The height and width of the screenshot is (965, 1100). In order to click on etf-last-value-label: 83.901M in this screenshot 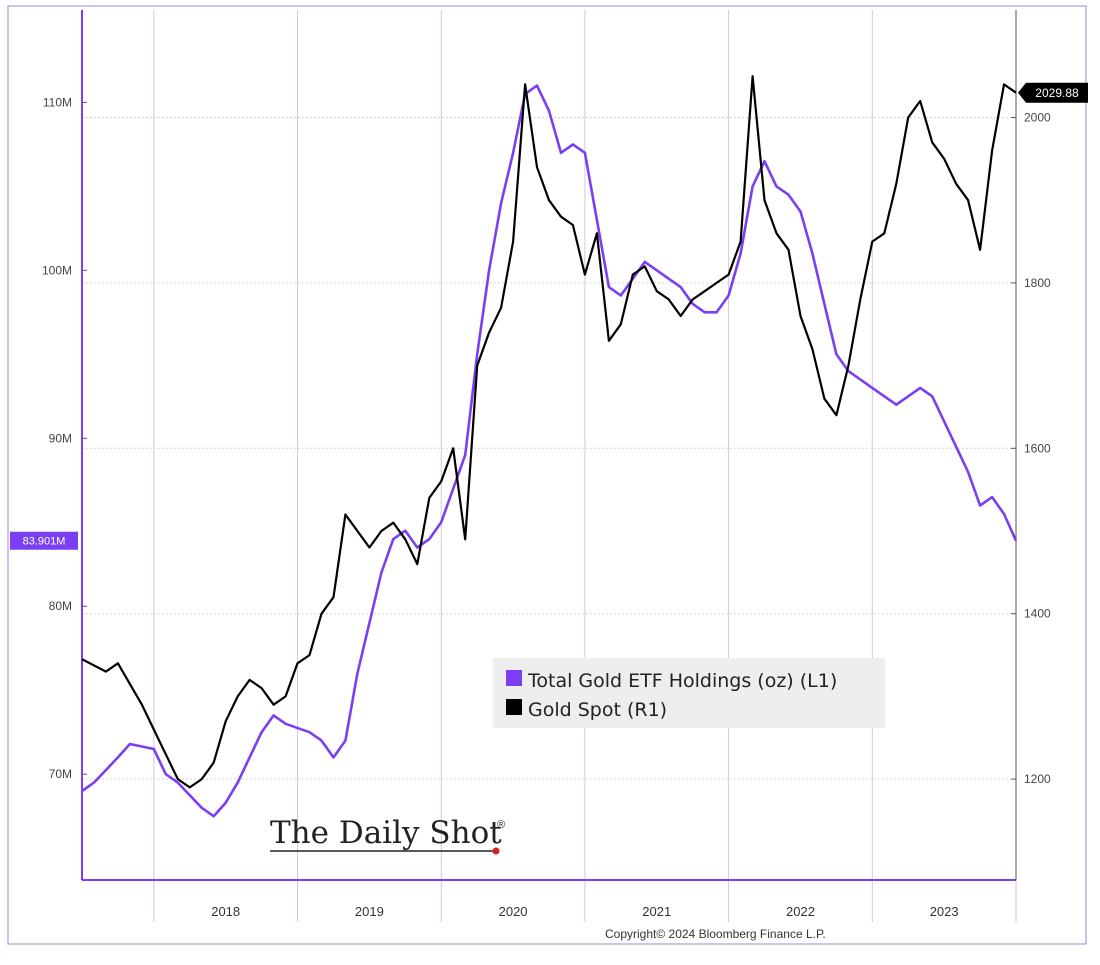, I will do `click(44, 542)`.